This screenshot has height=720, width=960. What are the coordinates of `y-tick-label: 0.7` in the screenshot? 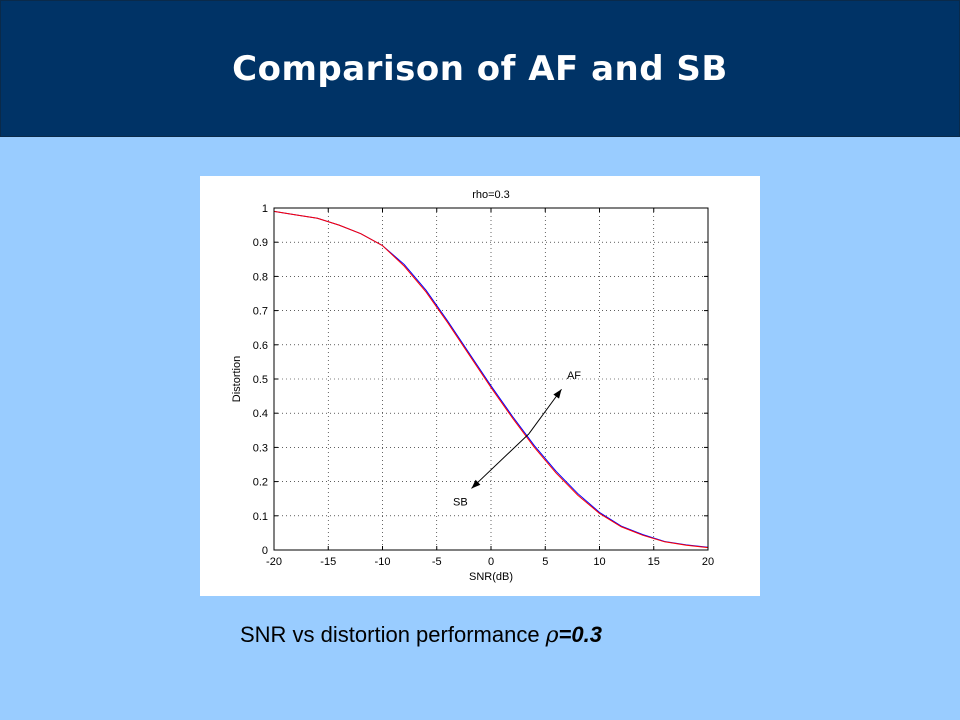 It's located at (260, 312).